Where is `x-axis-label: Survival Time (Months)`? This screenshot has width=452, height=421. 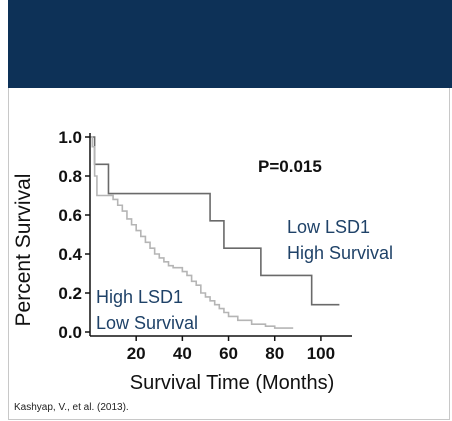 x-axis-label: Survival Time (Months) is located at coordinates (232, 383).